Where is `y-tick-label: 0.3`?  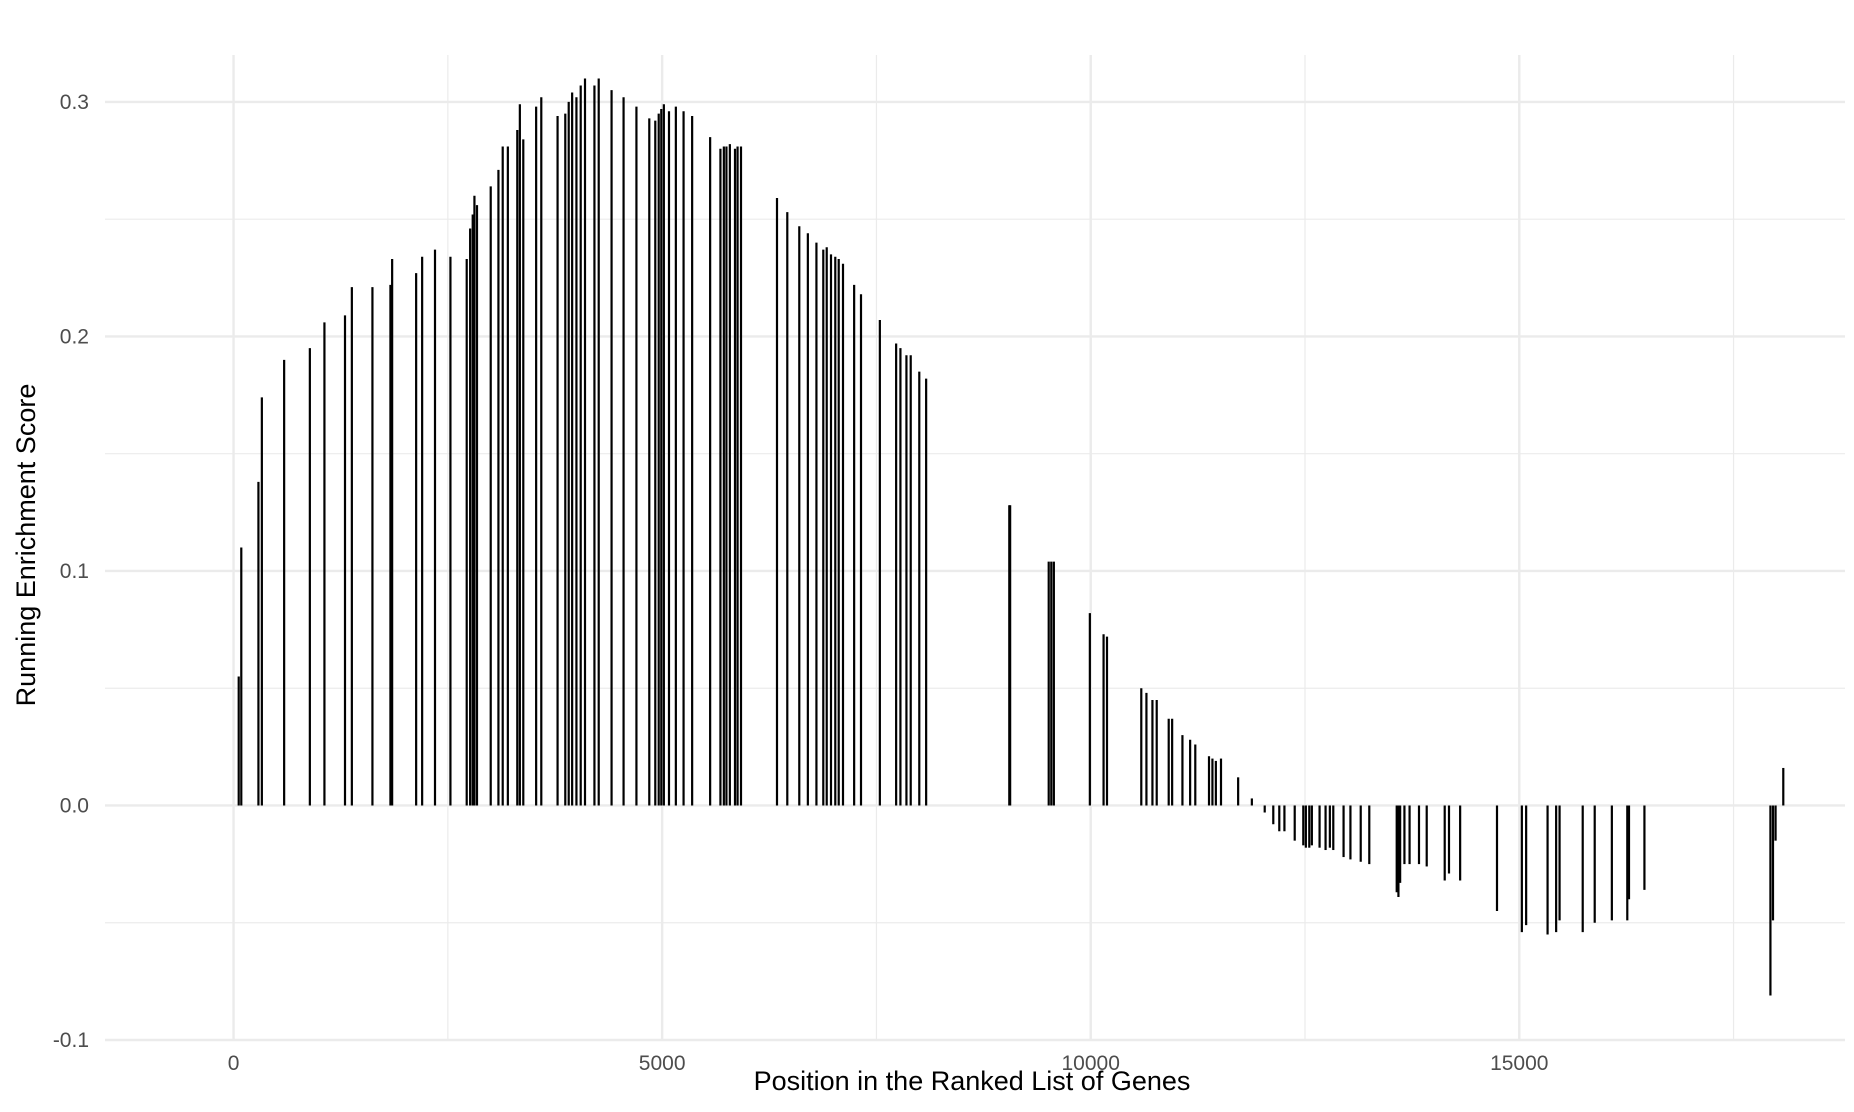 y-tick-label: 0.3 is located at coordinates (74, 102).